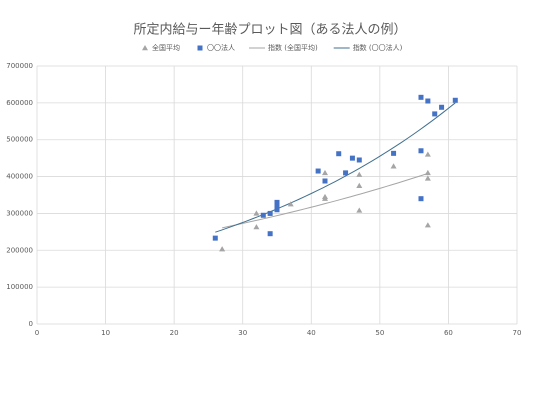 Image resolution: width=540 pixels, height=405 pixels. What do you see at coordinates (242, 333) in the screenshot?
I see `x-tick-label: 30` at bounding box center [242, 333].